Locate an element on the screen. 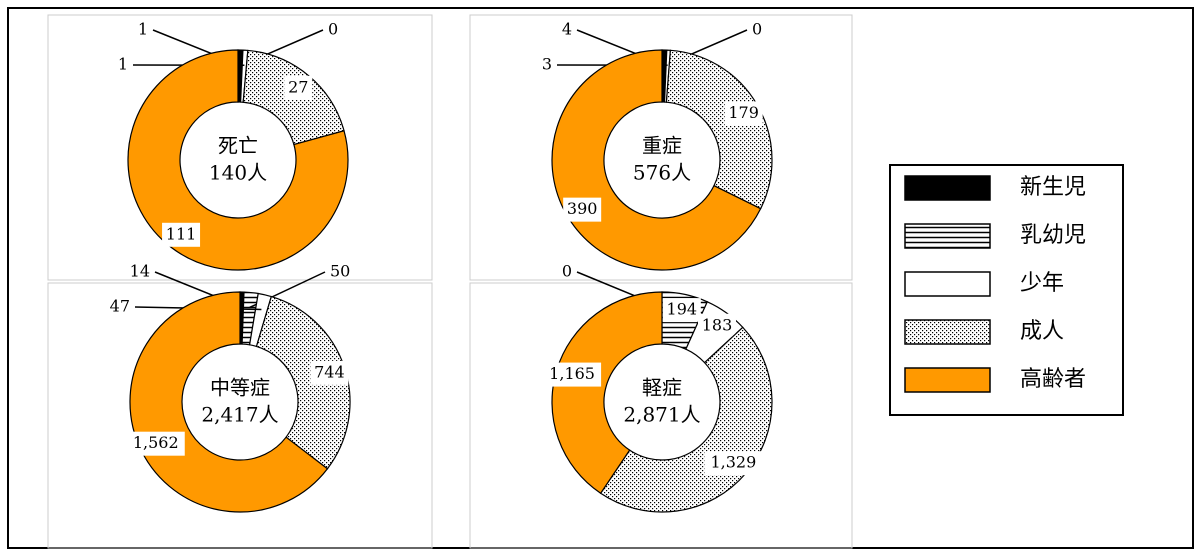 This screenshot has height=560, width=1202. legend-label: 乳幼児 is located at coordinates (1053, 235).